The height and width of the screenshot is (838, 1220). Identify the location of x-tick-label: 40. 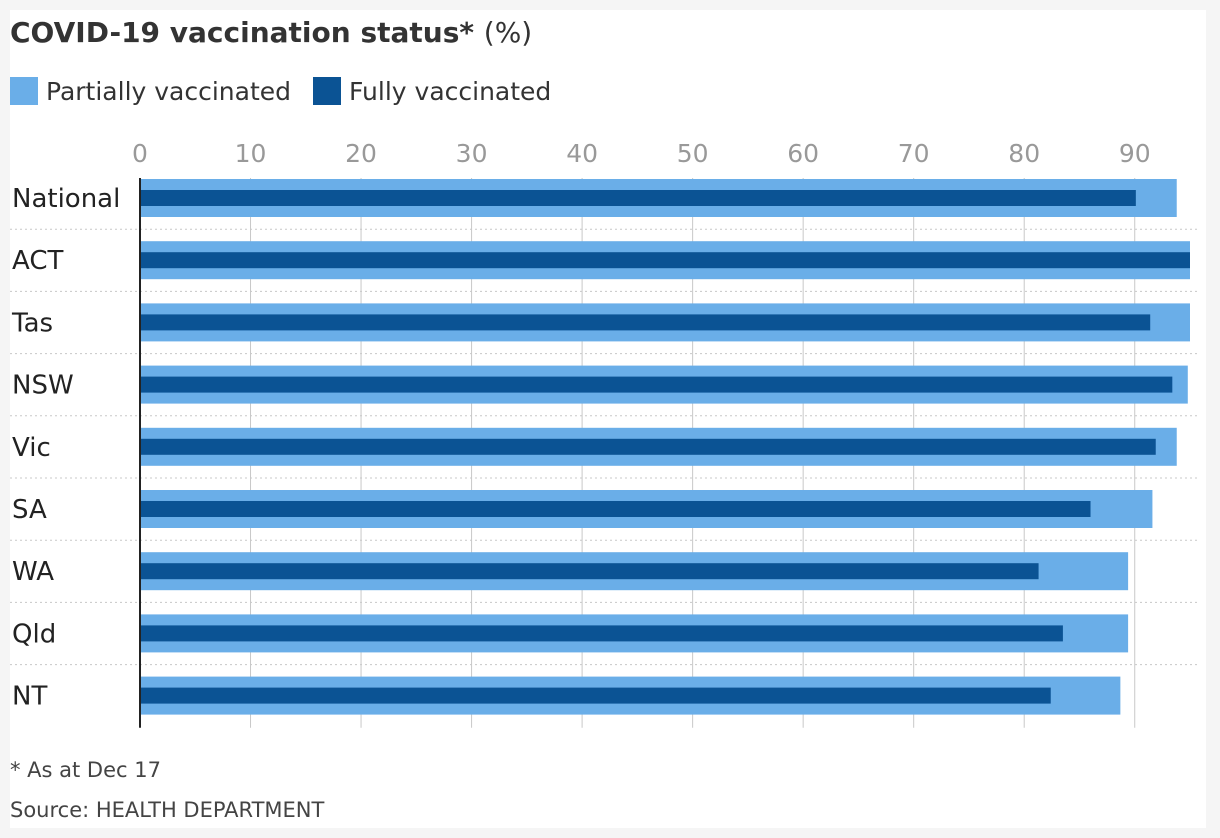
(582, 153).